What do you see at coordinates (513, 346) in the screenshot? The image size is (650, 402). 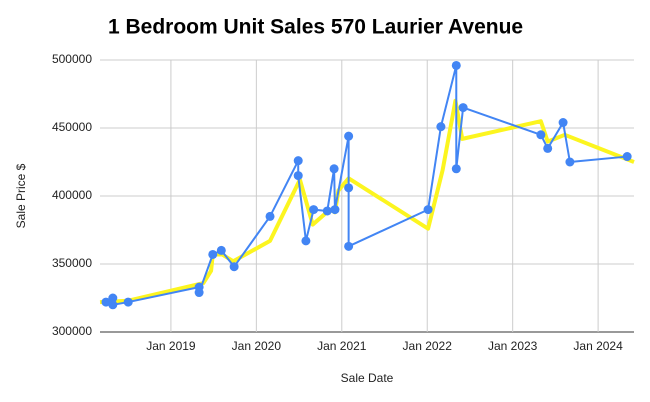 I see `x-tick-label: Jan 2023` at bounding box center [513, 346].